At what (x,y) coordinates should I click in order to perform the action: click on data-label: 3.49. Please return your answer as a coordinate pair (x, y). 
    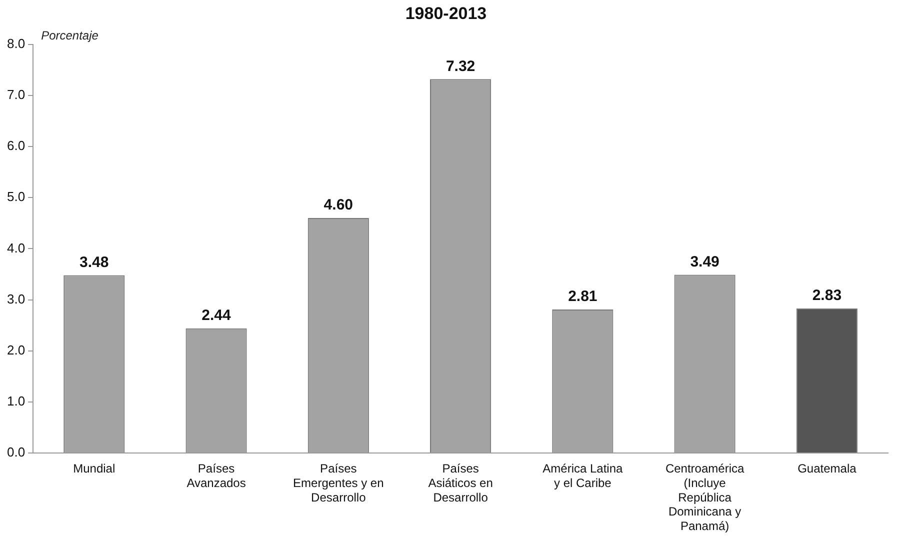
    Looking at the image, I should click on (705, 261).